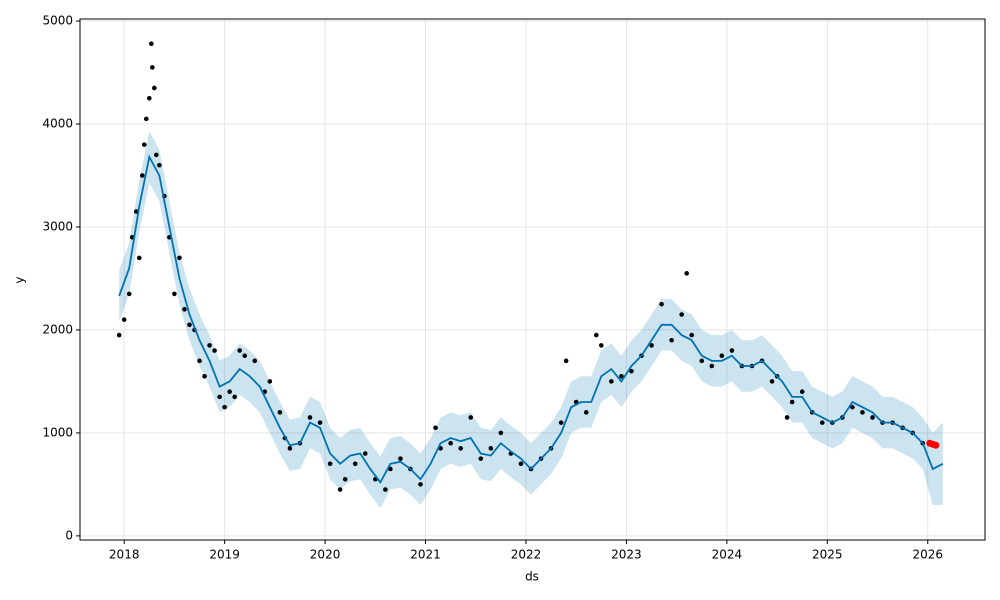 This screenshot has width=1000, height=600. What do you see at coordinates (532, 577) in the screenshot?
I see `x-axis-label: ds` at bounding box center [532, 577].